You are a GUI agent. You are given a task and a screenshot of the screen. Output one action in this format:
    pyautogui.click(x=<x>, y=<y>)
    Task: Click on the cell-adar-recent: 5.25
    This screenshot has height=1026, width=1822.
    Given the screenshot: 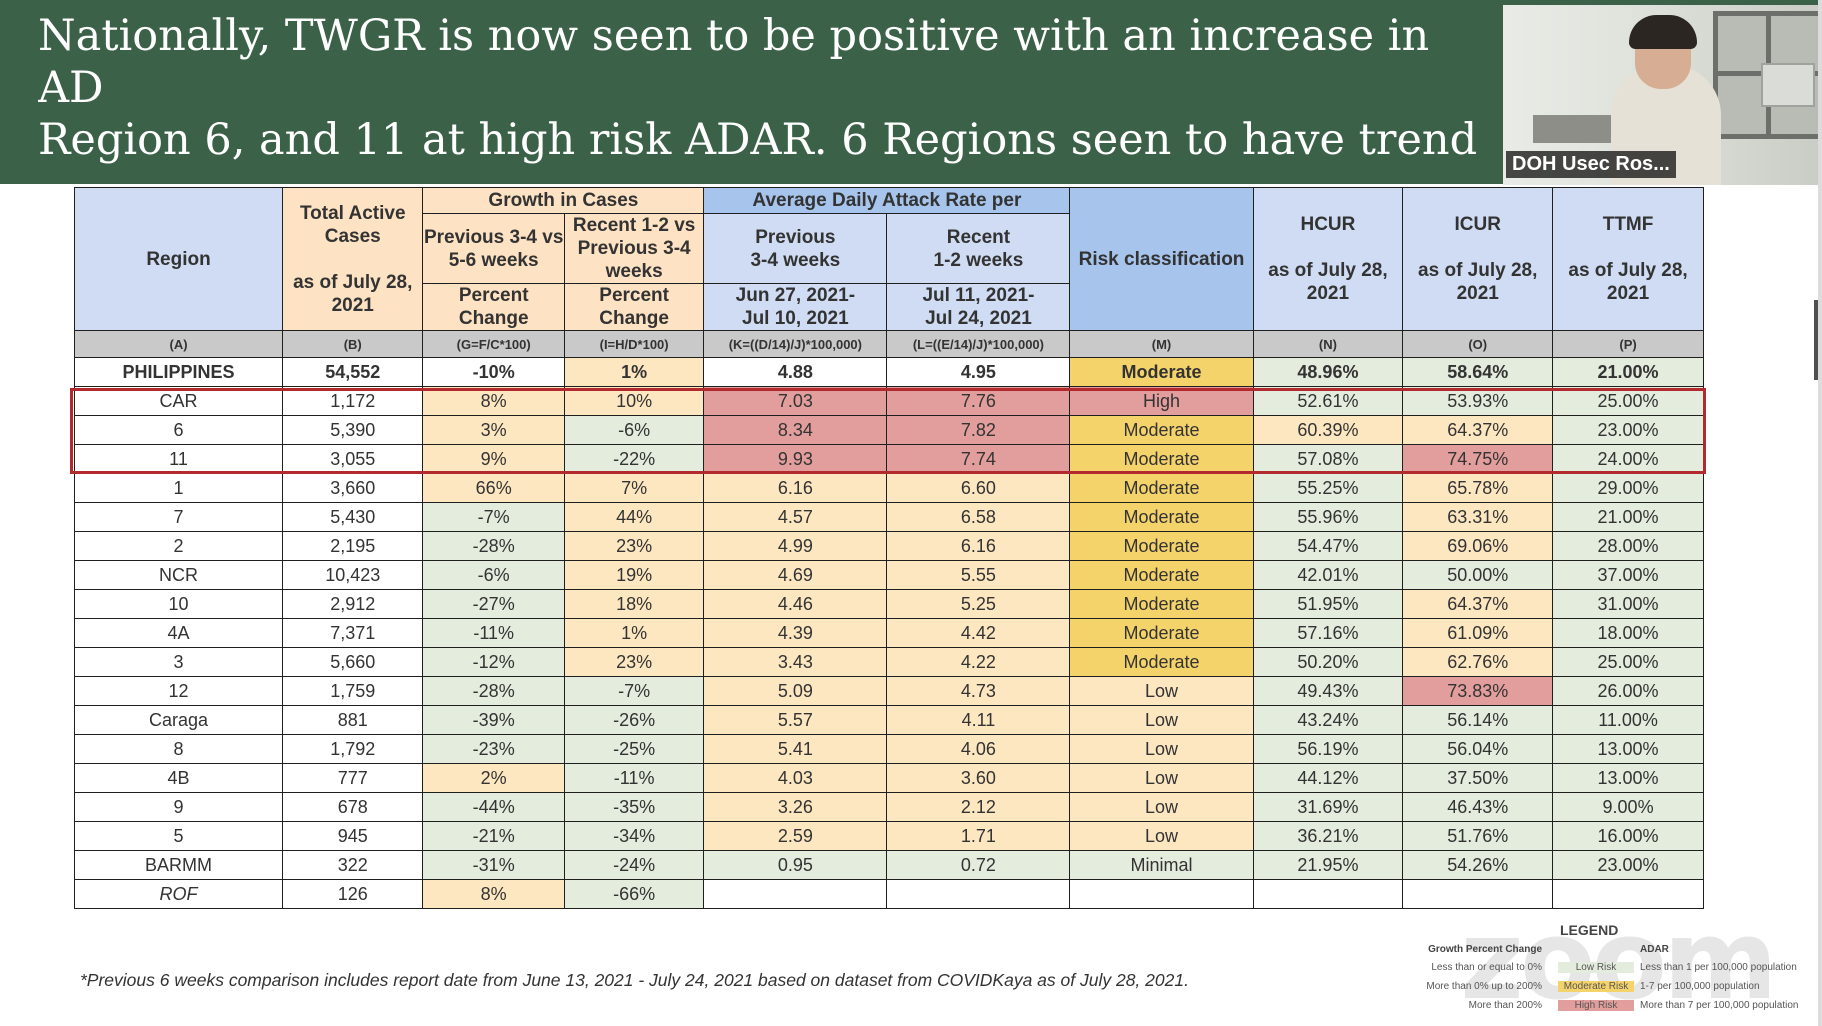 What is the action you would take?
    pyautogui.click(x=978, y=604)
    